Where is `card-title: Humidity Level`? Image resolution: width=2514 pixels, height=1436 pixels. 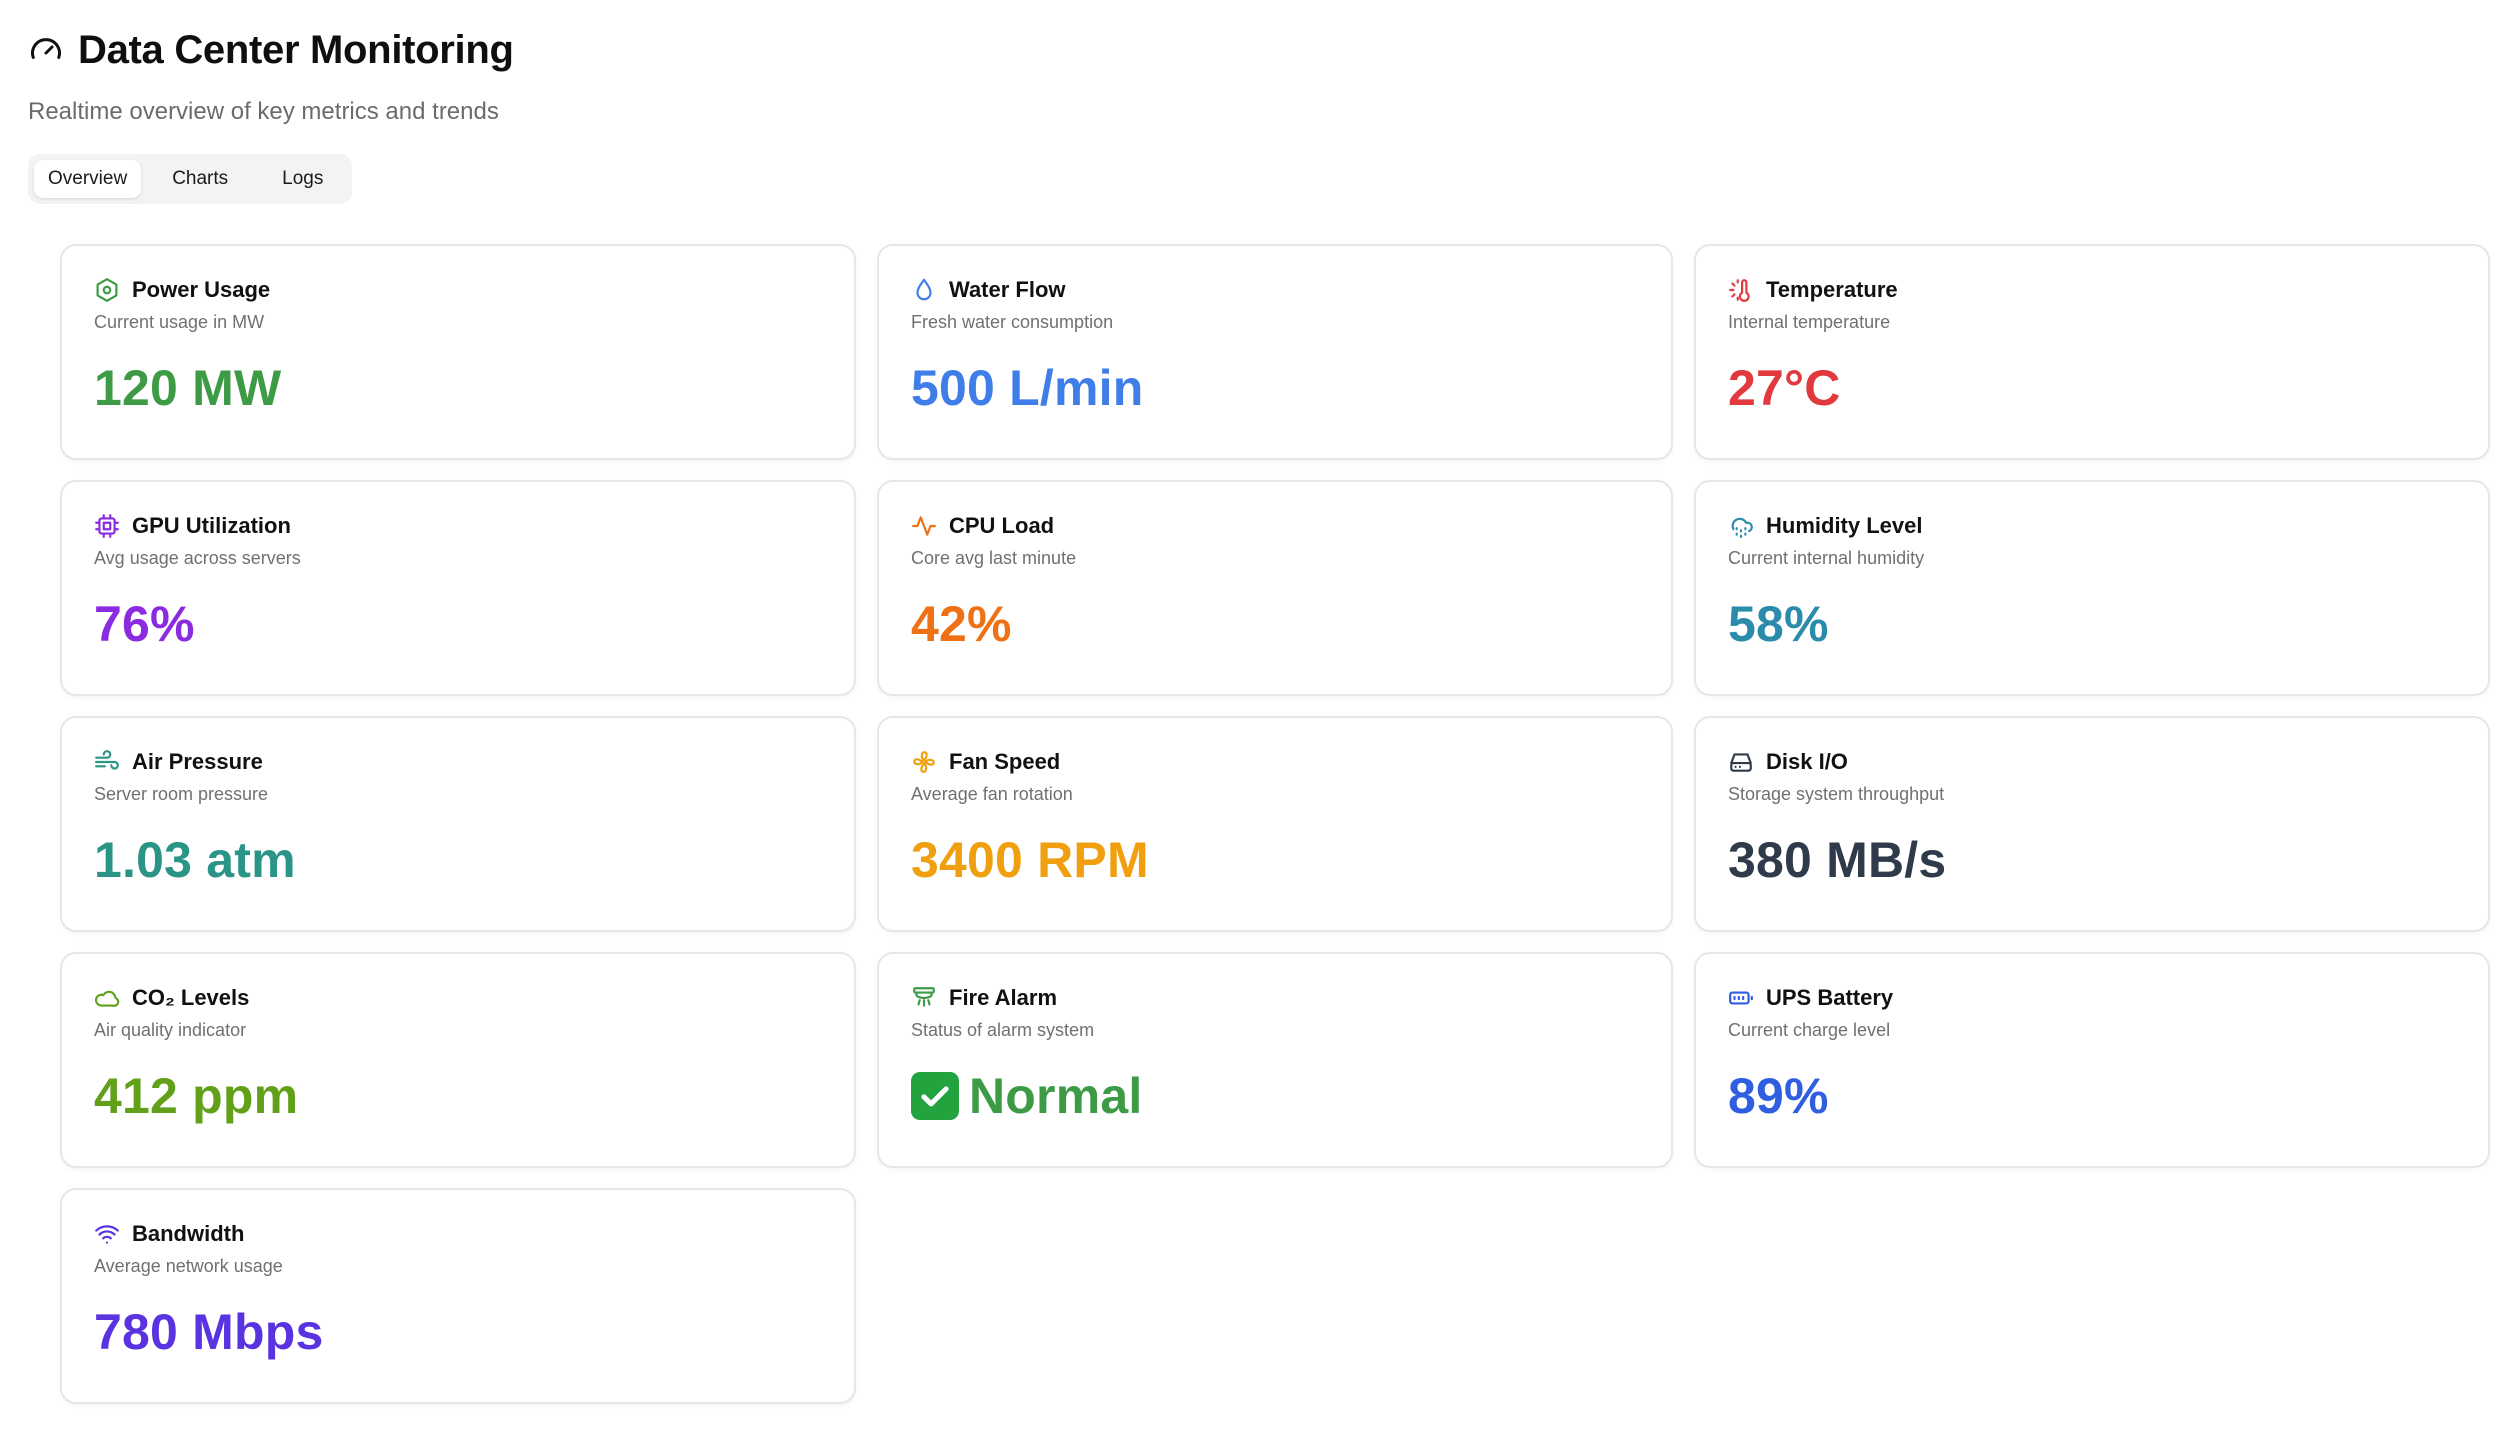 card-title: Humidity Level is located at coordinates (1844, 525).